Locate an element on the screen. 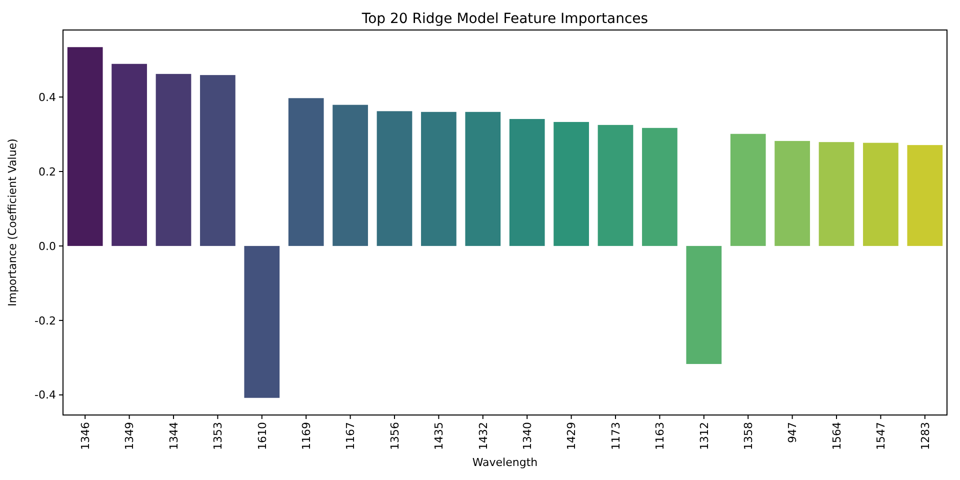 This screenshot has width=960, height=480. y-tick-label: 0.2 is located at coordinates (47, 171).